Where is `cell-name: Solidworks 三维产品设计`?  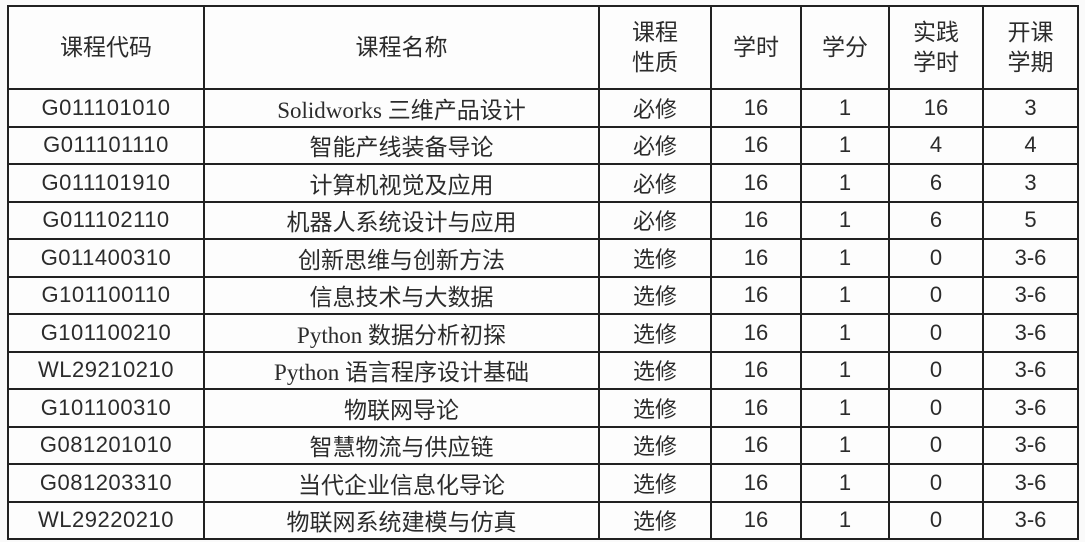 cell-name: Solidworks 三维产品设计 is located at coordinates (401, 108).